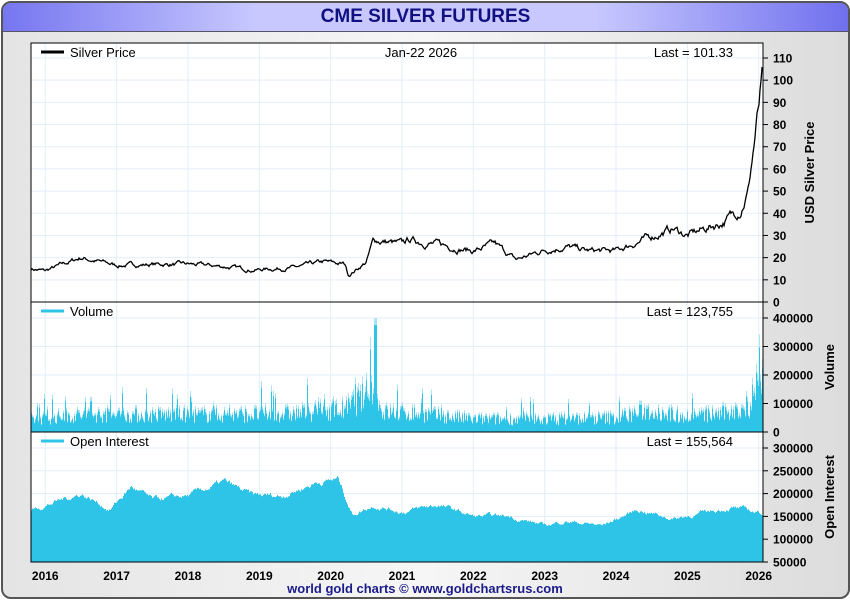  Describe the element at coordinates (758, 576) in the screenshot. I see `x-tick-label: 2026` at that location.